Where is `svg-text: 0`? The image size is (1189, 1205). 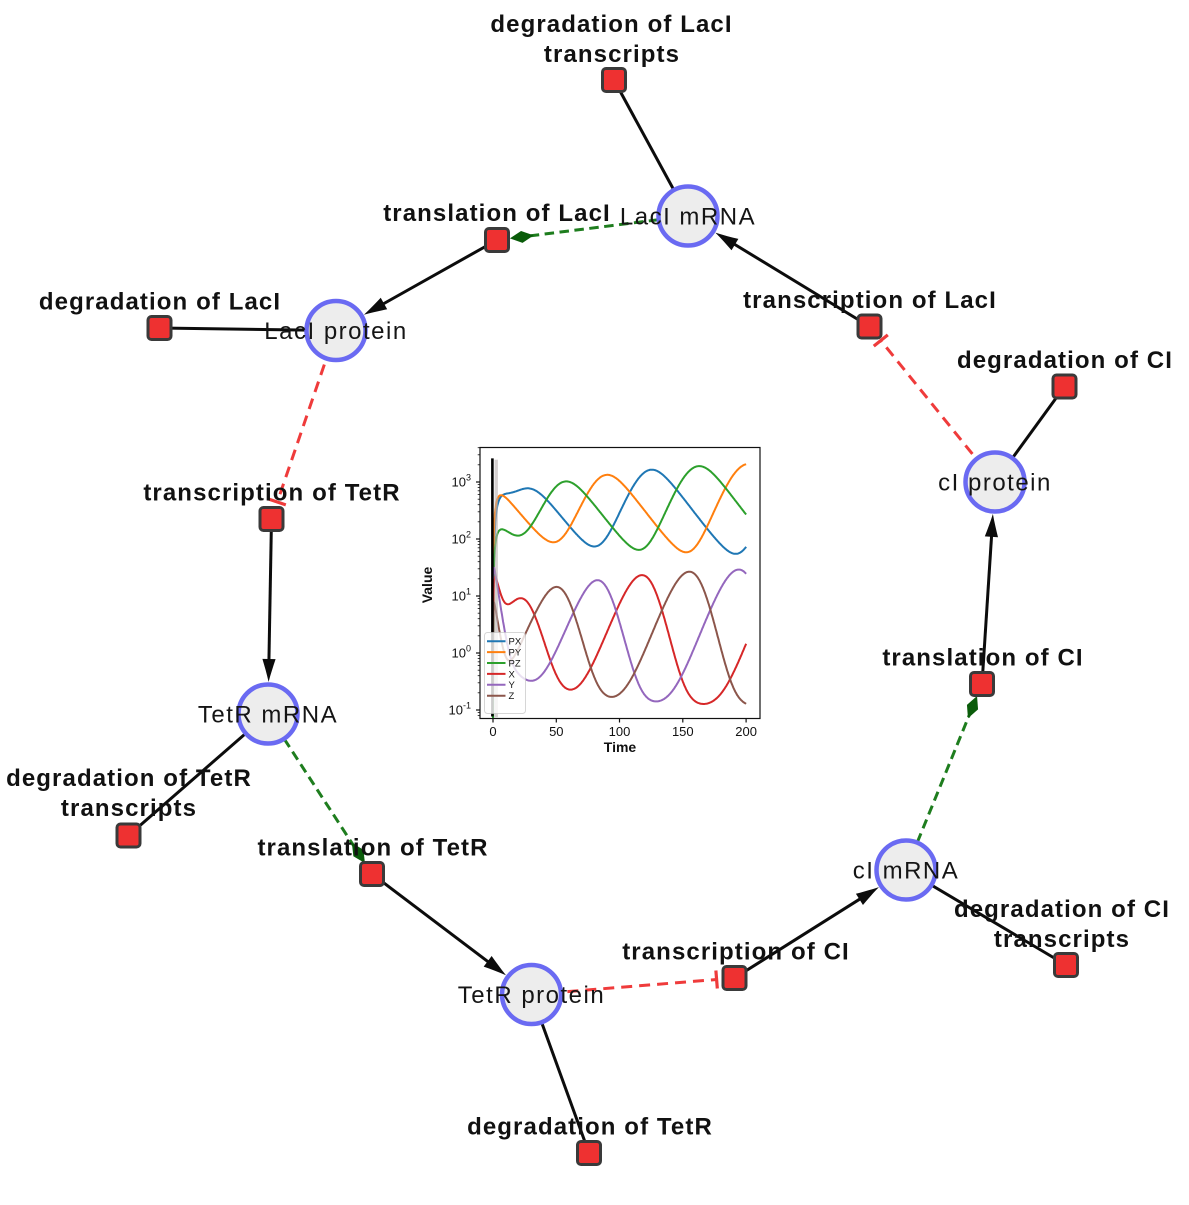
svg-text: 0 is located at coordinates (492, 731).